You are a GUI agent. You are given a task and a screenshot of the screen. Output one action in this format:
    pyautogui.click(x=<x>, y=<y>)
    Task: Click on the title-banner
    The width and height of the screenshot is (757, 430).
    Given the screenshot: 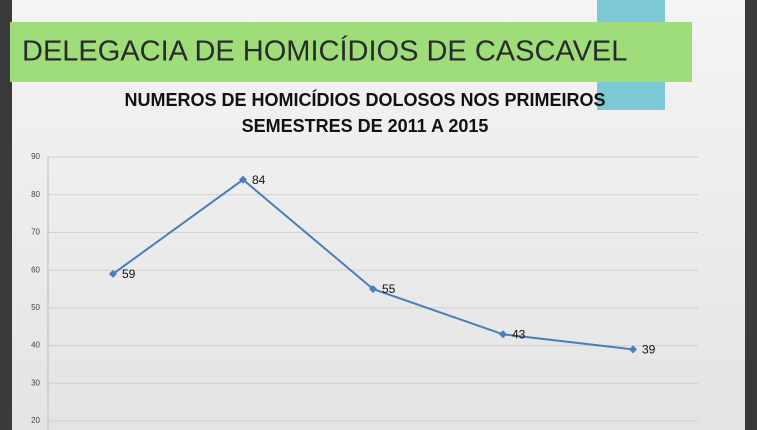 What is the action you would take?
    pyautogui.click(x=351, y=52)
    